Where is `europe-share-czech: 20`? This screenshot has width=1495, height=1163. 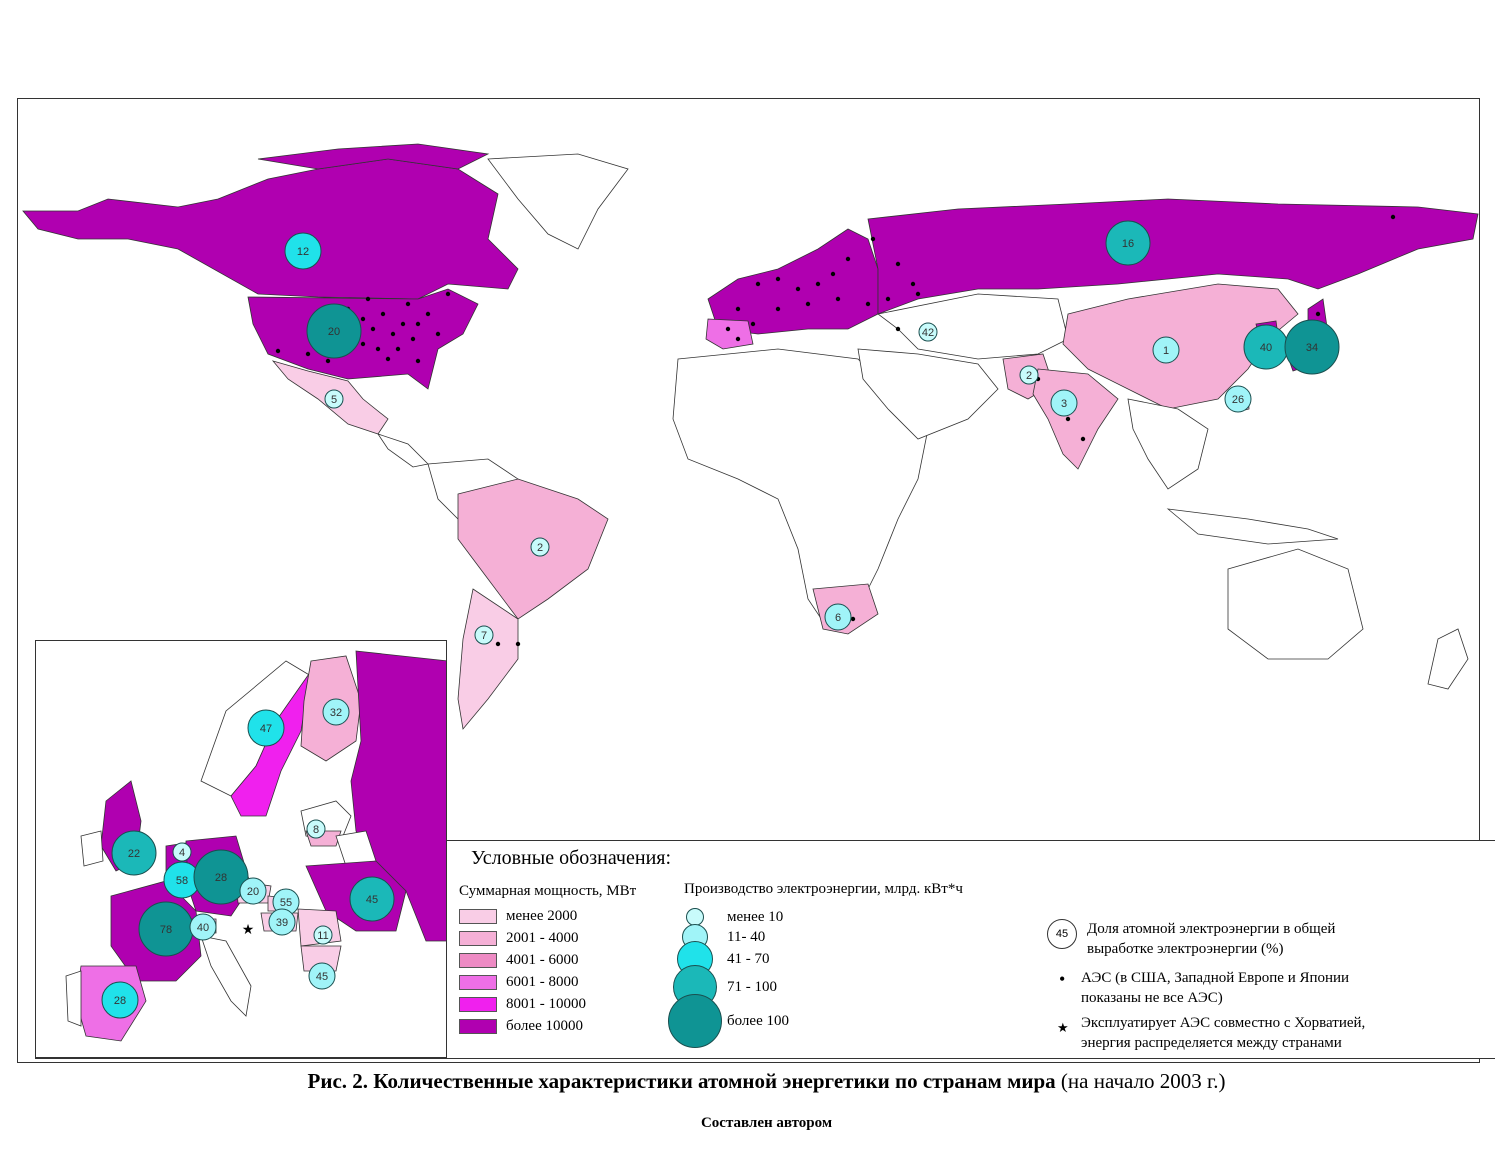
europe-share-czech: 20 is located at coordinates (253, 892).